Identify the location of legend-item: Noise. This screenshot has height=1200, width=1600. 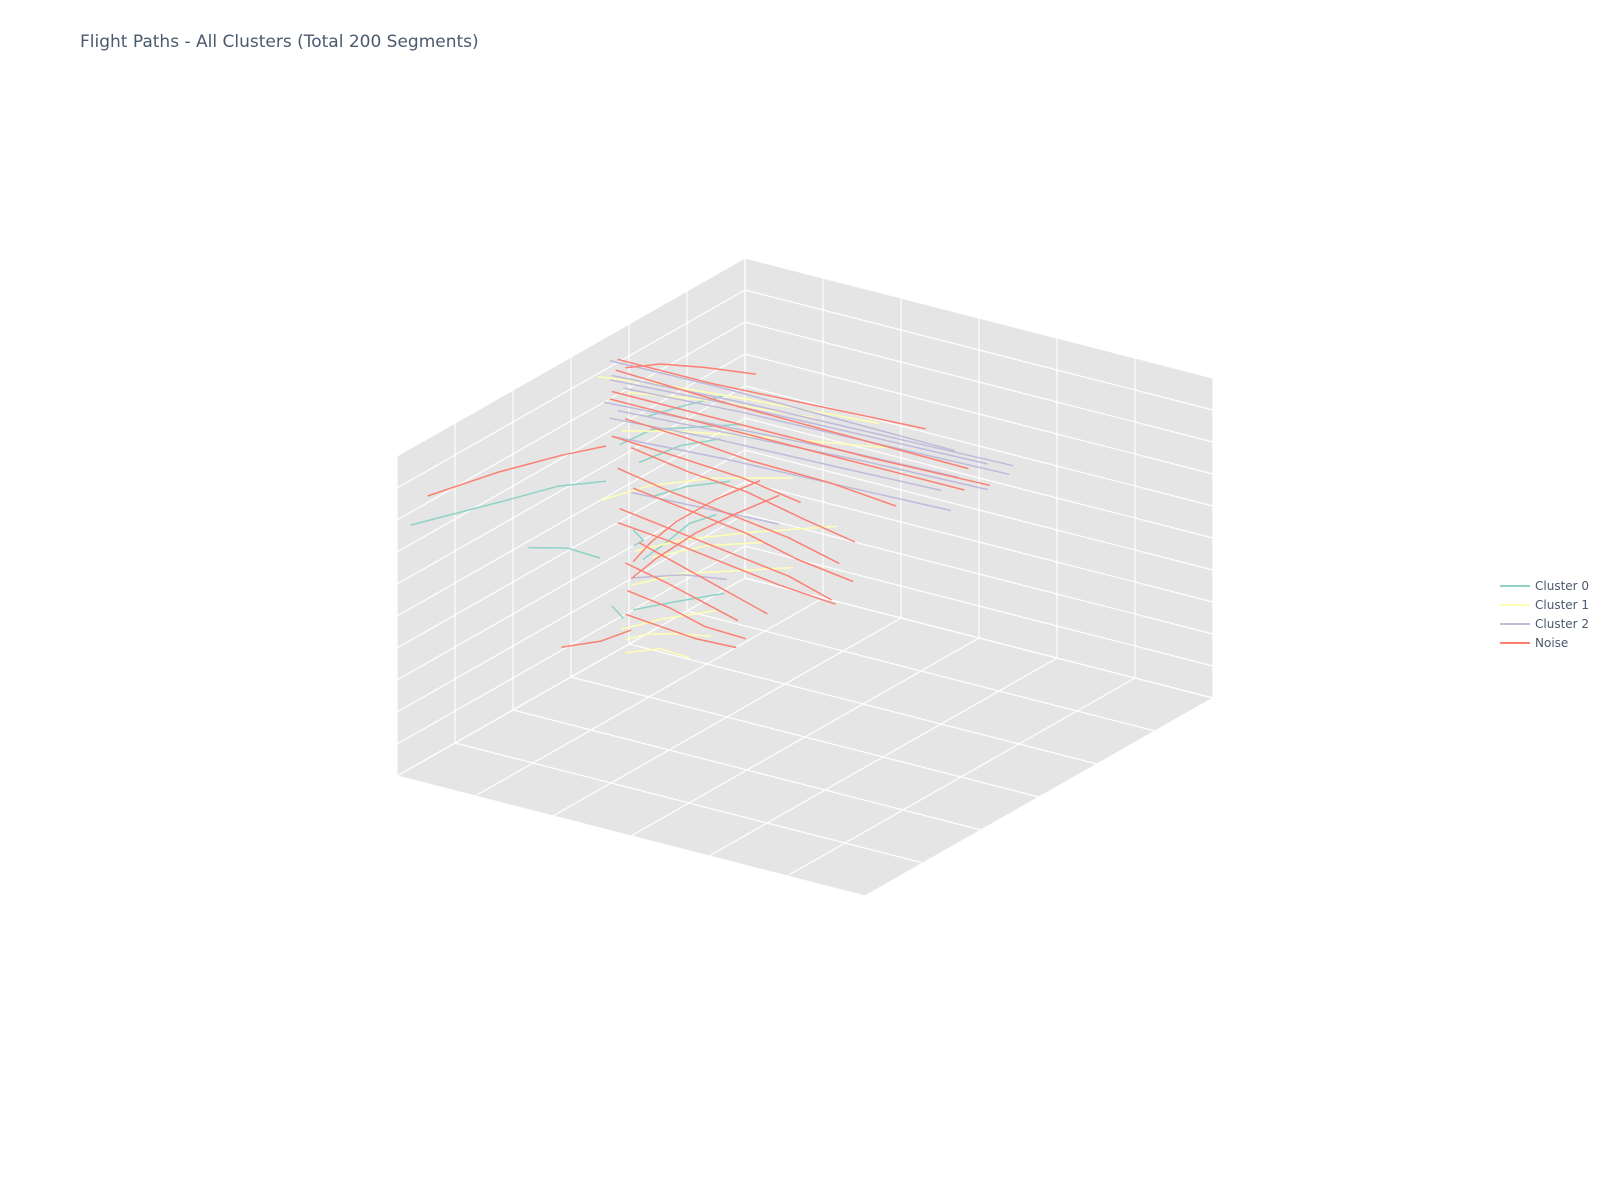
(1544, 642).